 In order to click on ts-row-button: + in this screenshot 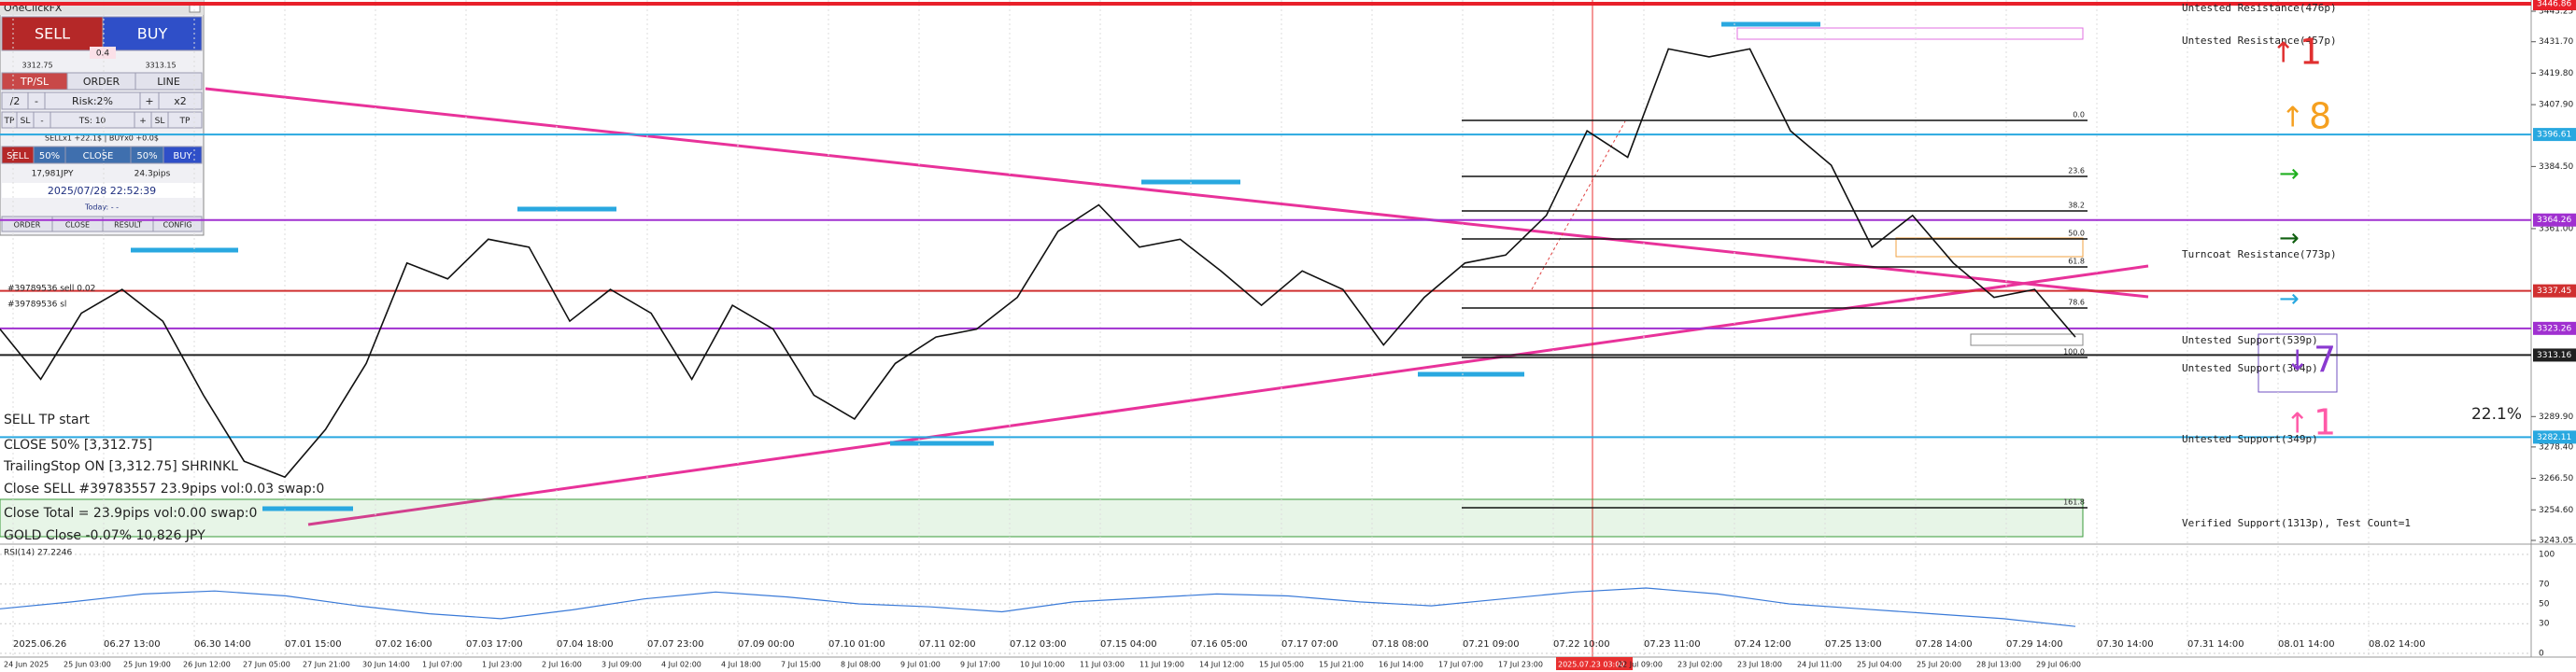, I will do `click(143, 121)`.